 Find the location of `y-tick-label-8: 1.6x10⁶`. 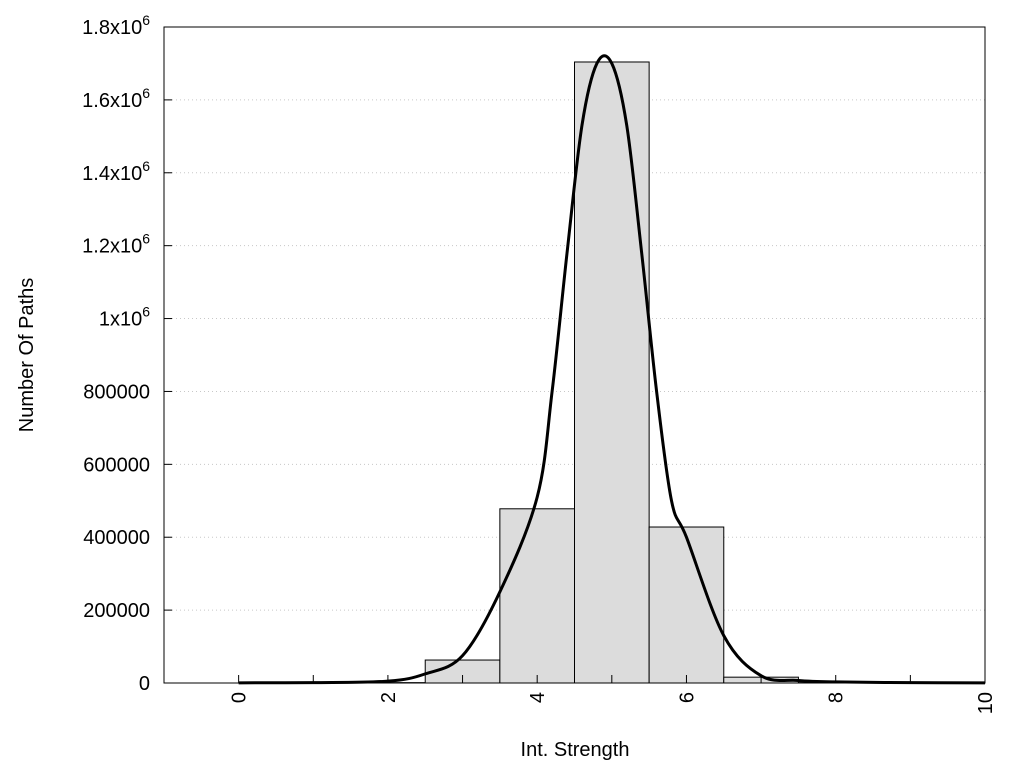

y-tick-label-8: 1.6x10⁶ is located at coordinates (116, 98).